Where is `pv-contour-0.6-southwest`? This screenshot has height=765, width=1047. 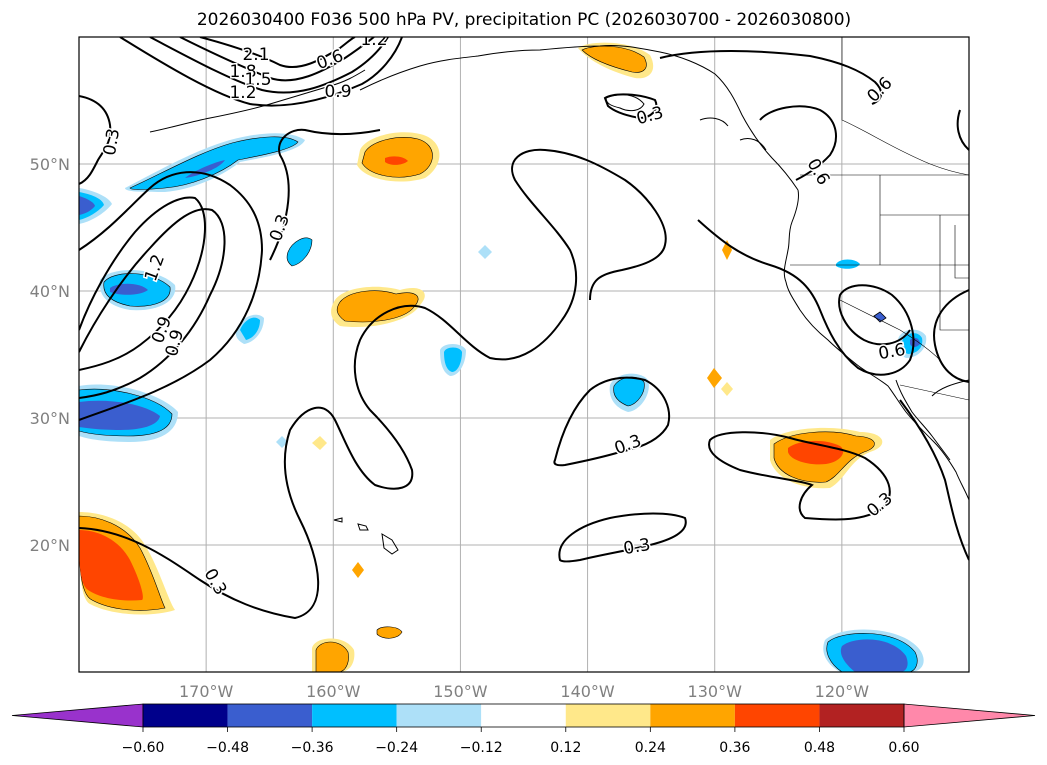
pv-contour-0.6-southwest is located at coordinates (951, 336).